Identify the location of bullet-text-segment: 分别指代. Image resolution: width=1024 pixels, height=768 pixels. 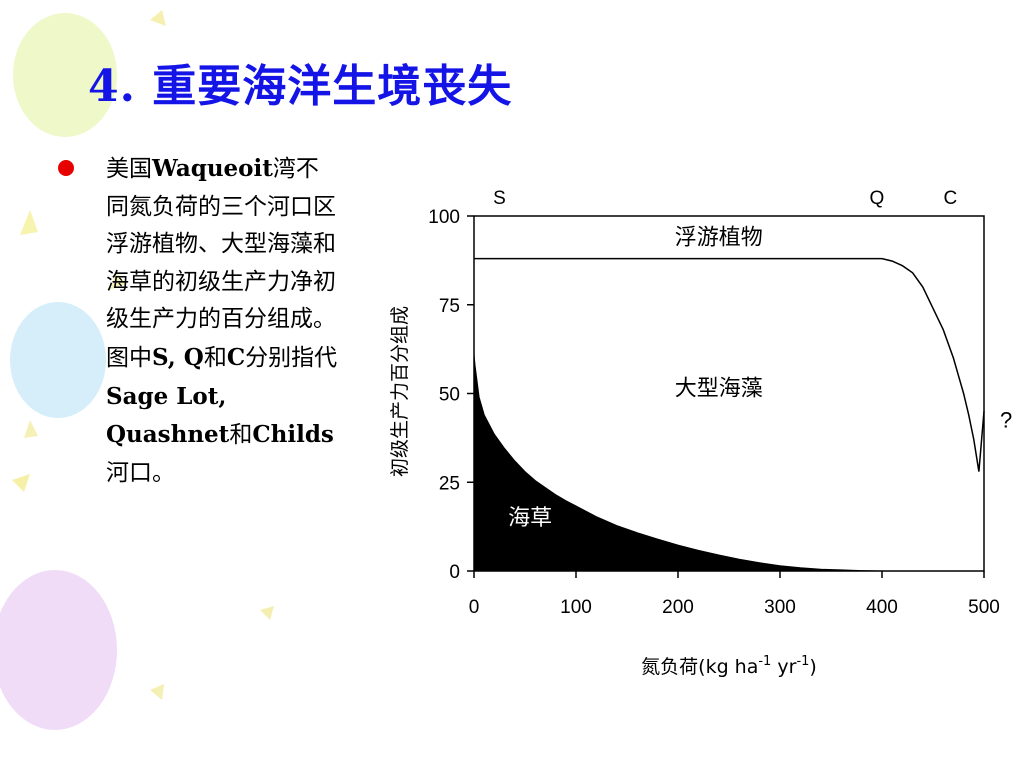
(291, 357).